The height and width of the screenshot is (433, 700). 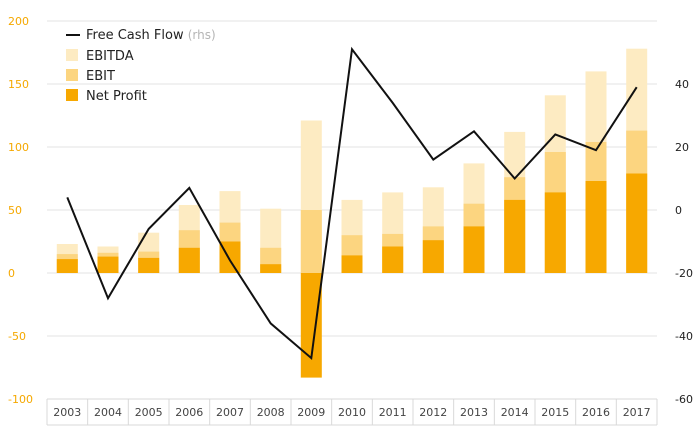 I want to click on y-left-tick-label: 100, so click(x=18, y=147).